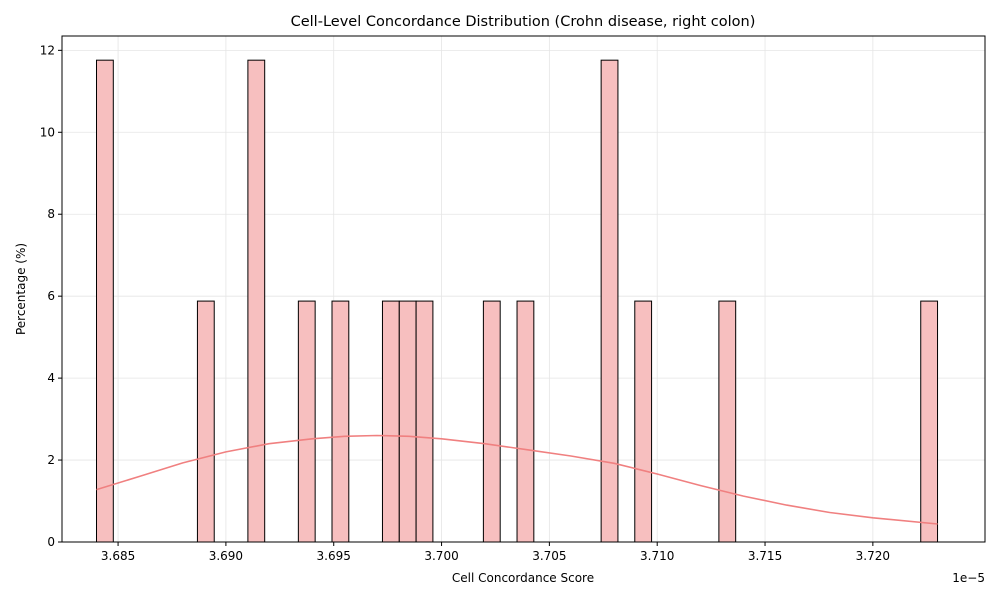 The image size is (1000, 600). Describe the element at coordinates (51, 460) in the screenshot. I see `y-tick-label: 2` at that location.